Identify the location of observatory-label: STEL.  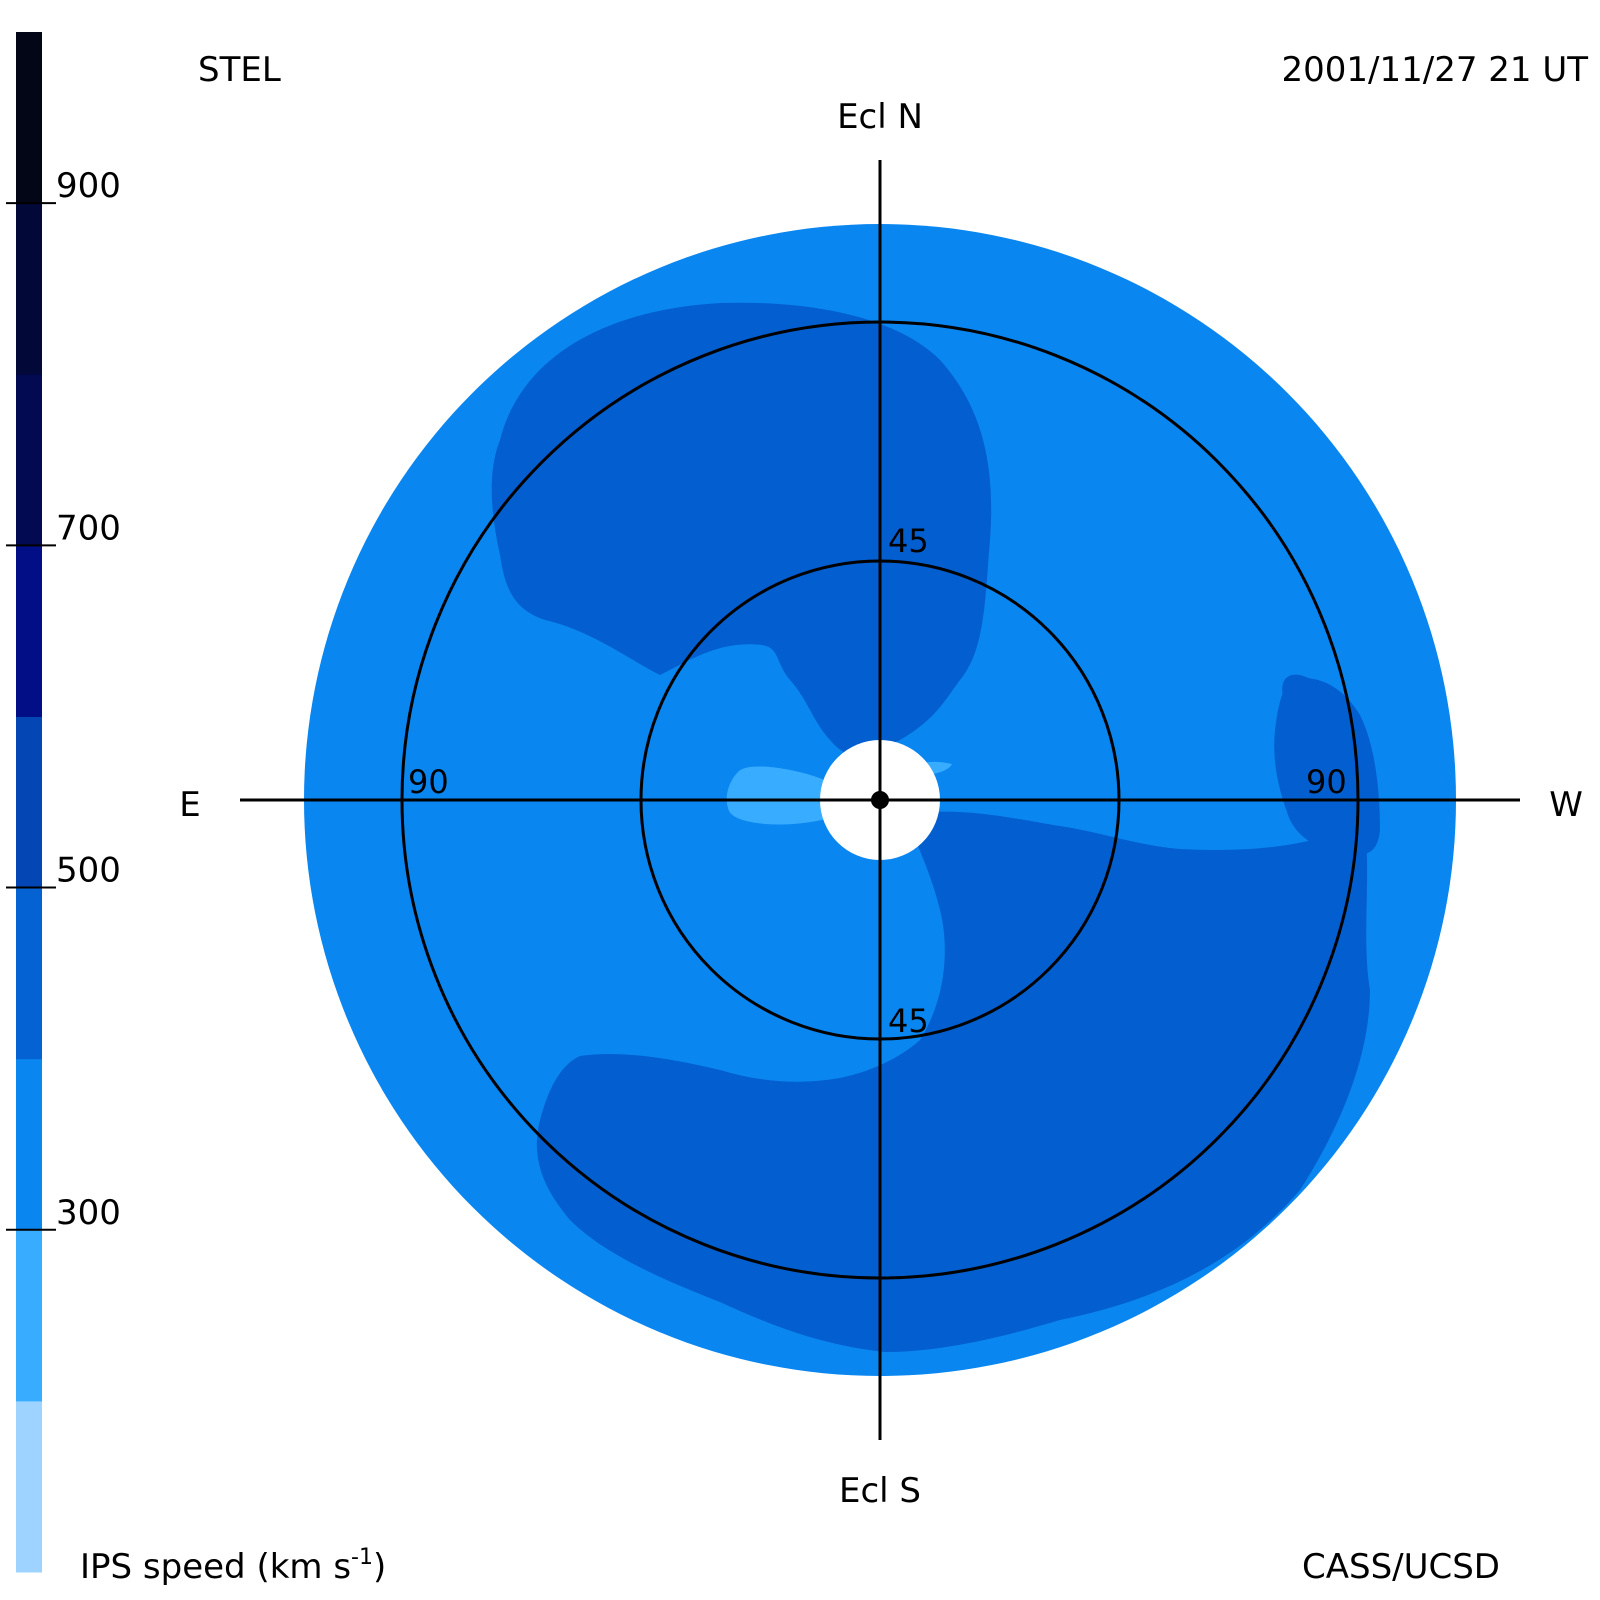
(239, 70).